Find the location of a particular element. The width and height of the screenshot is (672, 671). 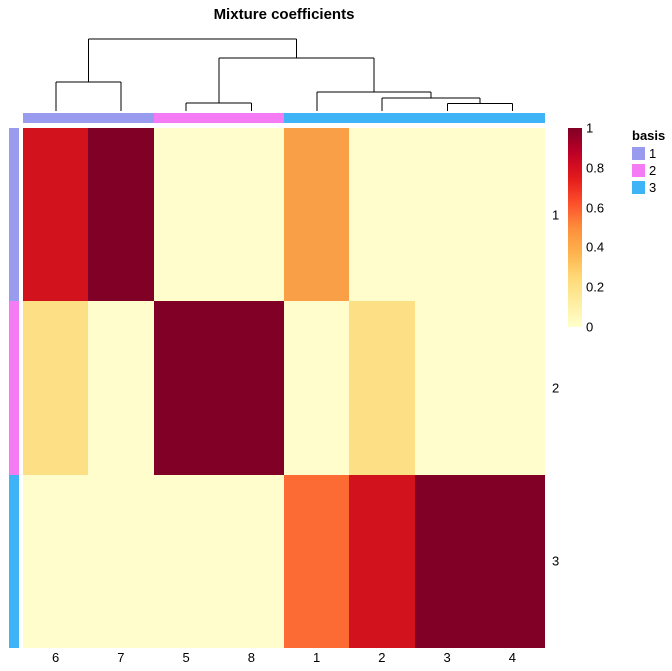

basis-legend-label: 1 is located at coordinates (653, 153).